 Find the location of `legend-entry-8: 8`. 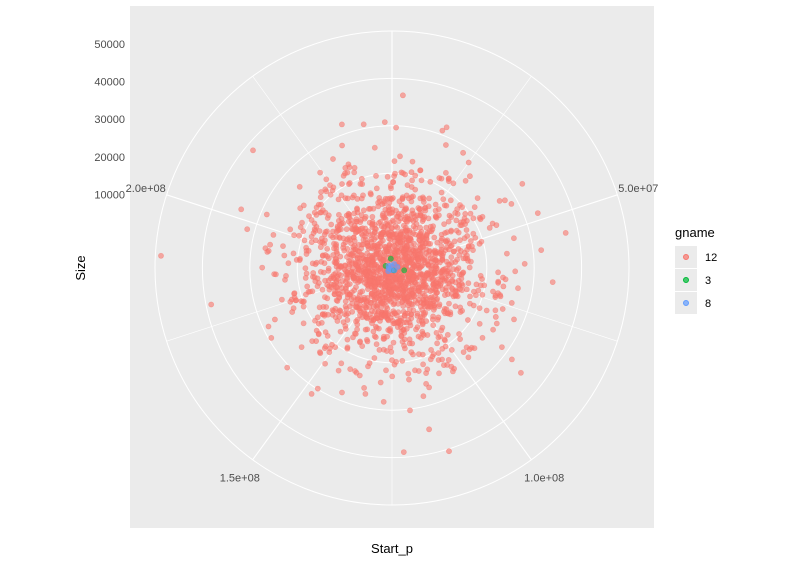

legend-entry-8: 8 is located at coordinates (693, 303).